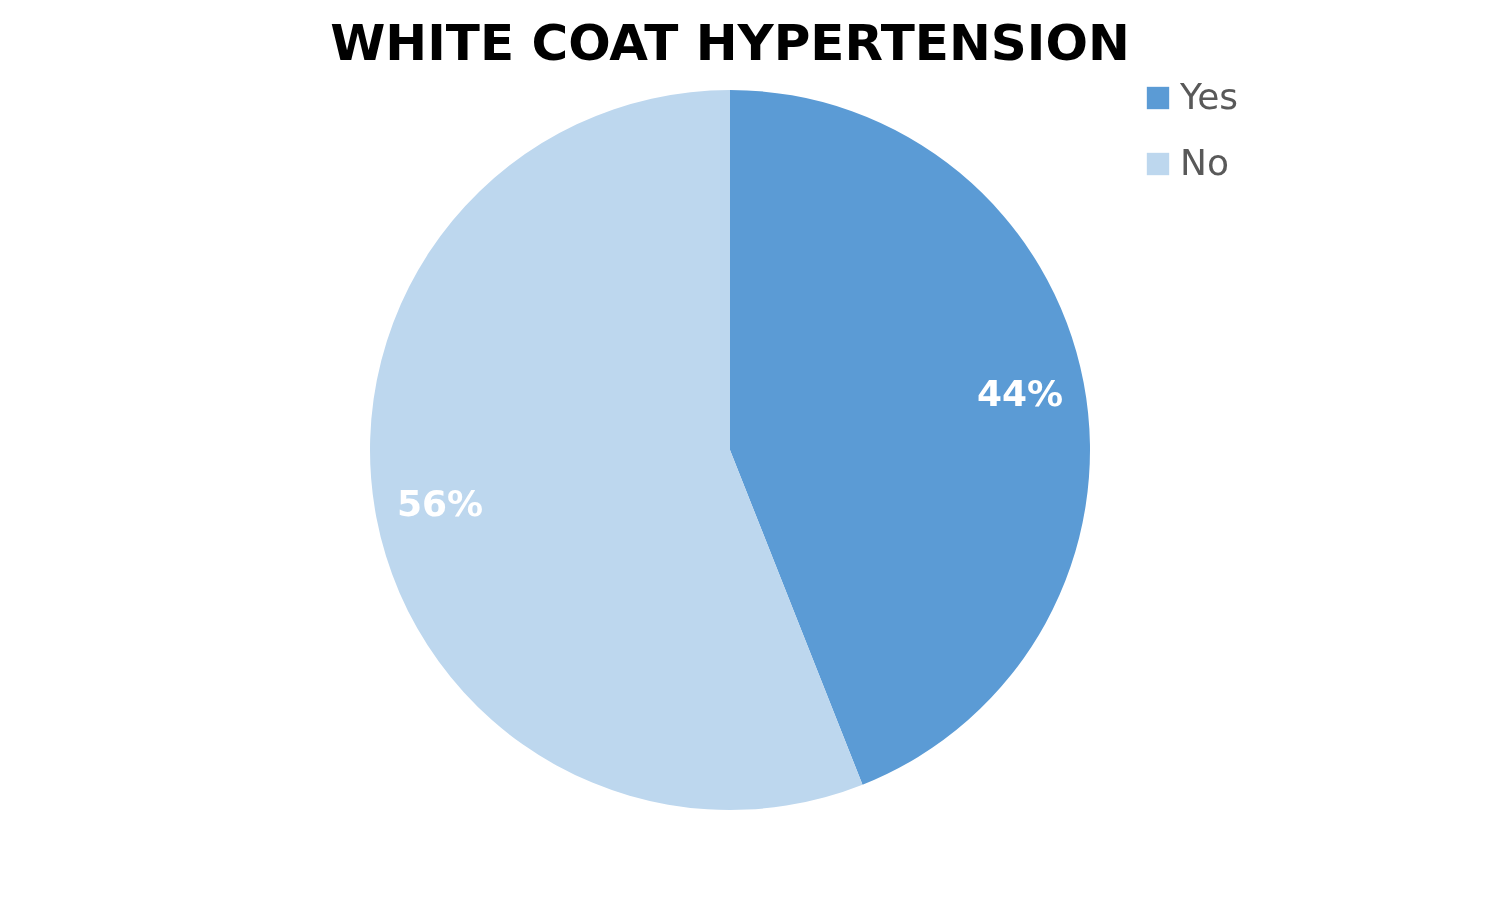 This screenshot has width=1504, height=907. Describe the element at coordinates (1204, 162) in the screenshot. I see `legend-label: No` at that location.